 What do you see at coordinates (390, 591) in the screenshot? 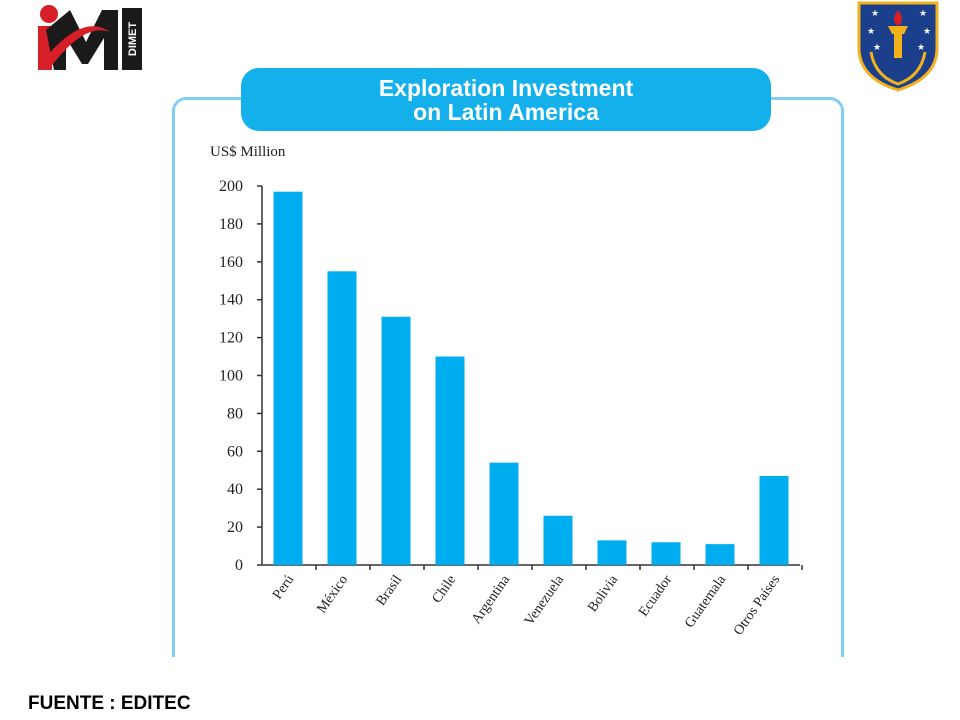
I see `x-tick-label: Brasil` at bounding box center [390, 591].